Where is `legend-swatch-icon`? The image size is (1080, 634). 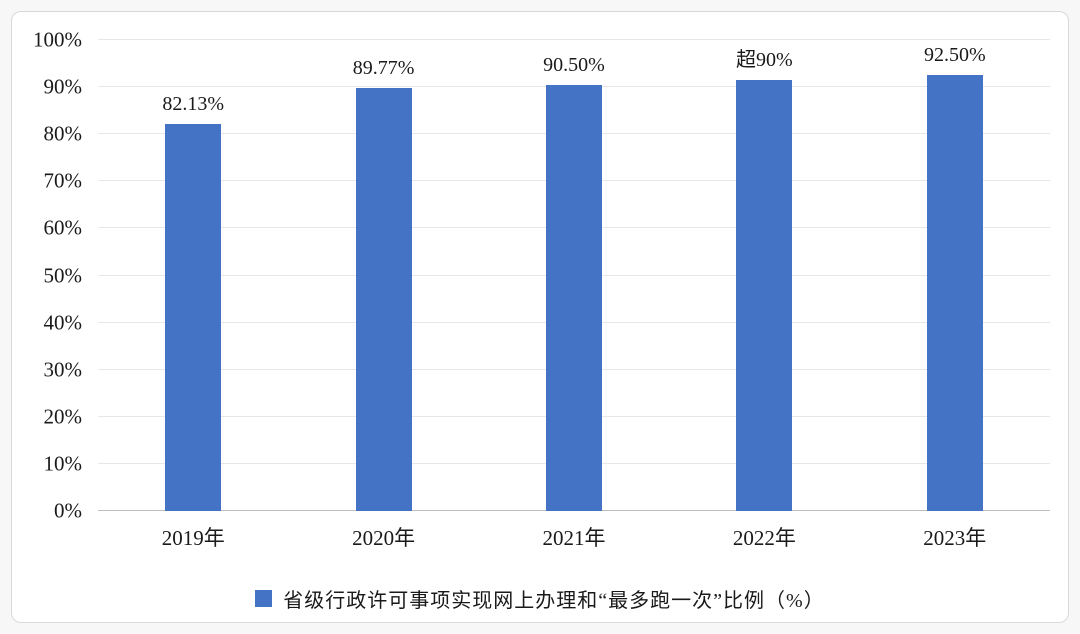
legend-swatch-icon is located at coordinates (264, 598).